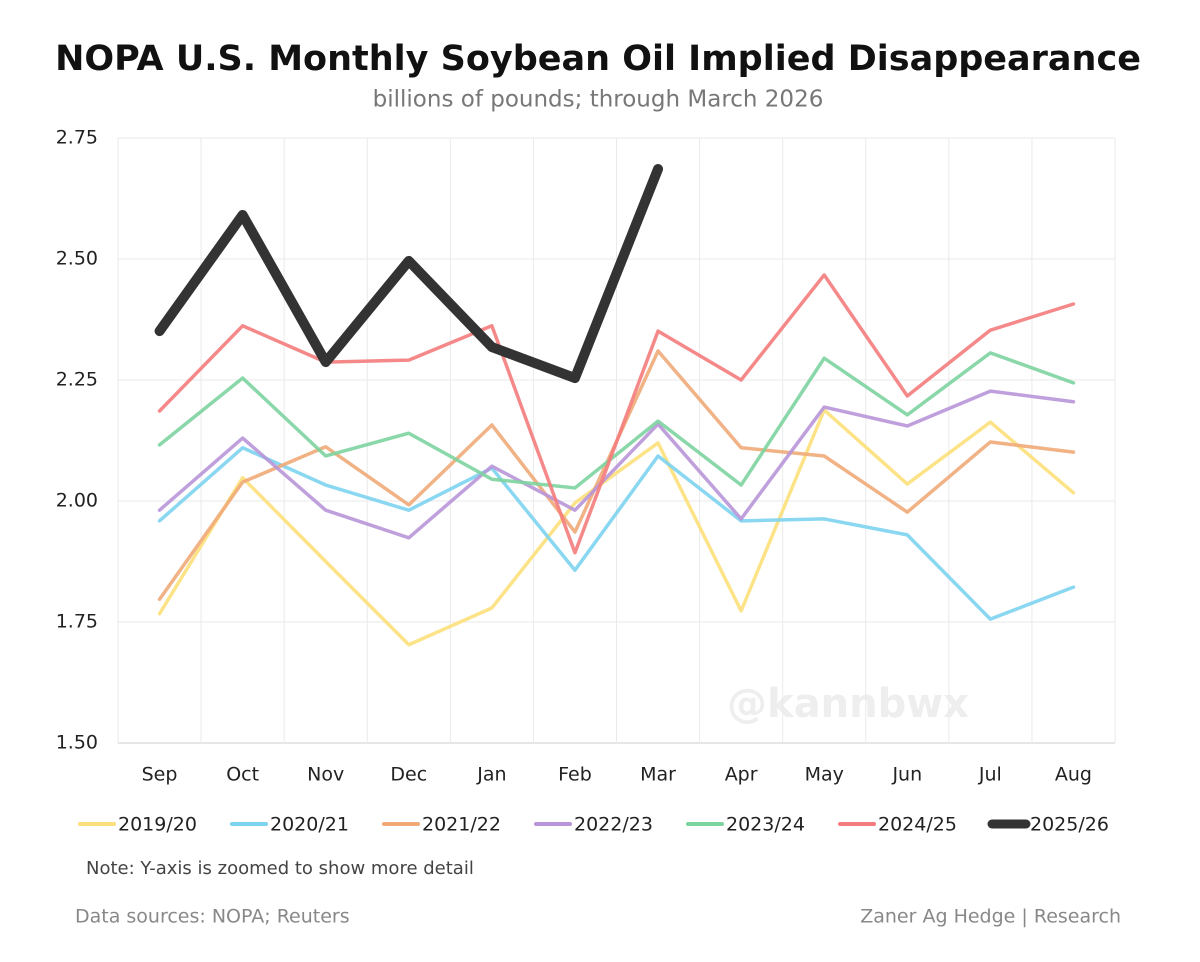 The height and width of the screenshot is (962, 1200). Describe the element at coordinates (77, 380) in the screenshot. I see `y-tick-label: 2.25` at that location.